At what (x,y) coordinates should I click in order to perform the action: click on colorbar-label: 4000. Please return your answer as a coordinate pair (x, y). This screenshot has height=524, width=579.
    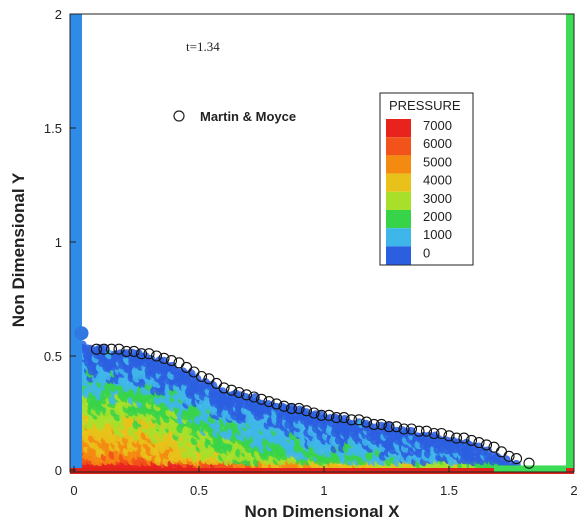
    Looking at the image, I should click on (437, 180).